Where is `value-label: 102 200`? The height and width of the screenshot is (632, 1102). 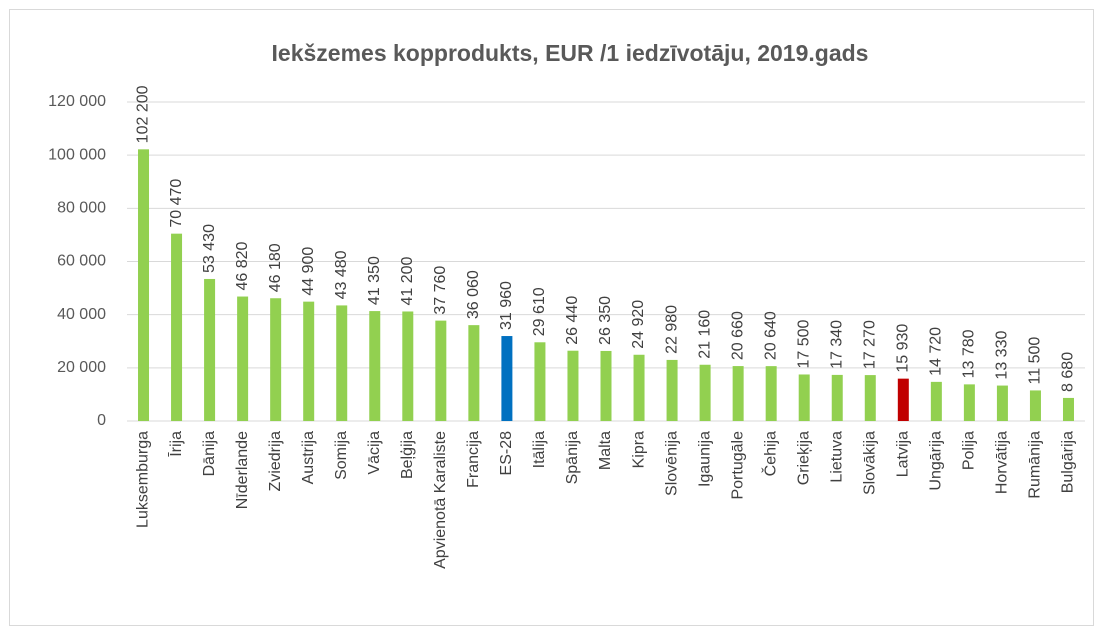 value-label: 102 200 is located at coordinates (143, 114).